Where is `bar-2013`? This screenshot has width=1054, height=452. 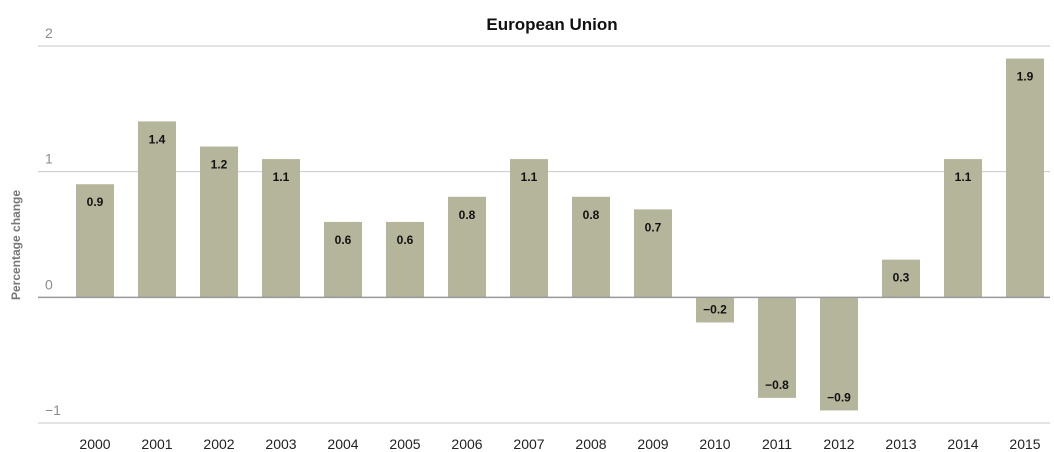
bar-2013 is located at coordinates (901, 278).